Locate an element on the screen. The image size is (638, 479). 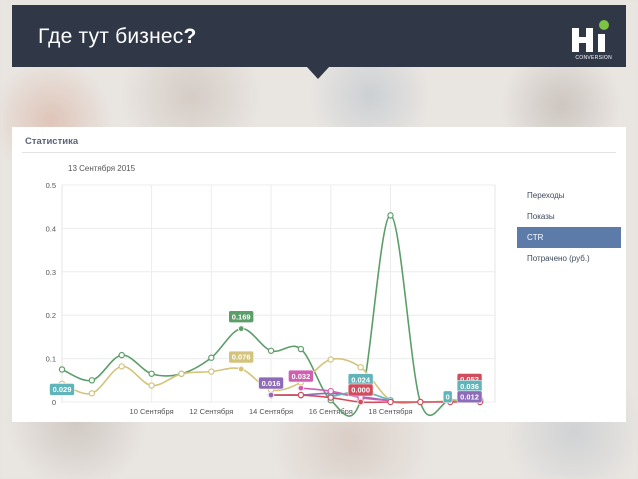
value-label: 0.036 is located at coordinates (469, 386).